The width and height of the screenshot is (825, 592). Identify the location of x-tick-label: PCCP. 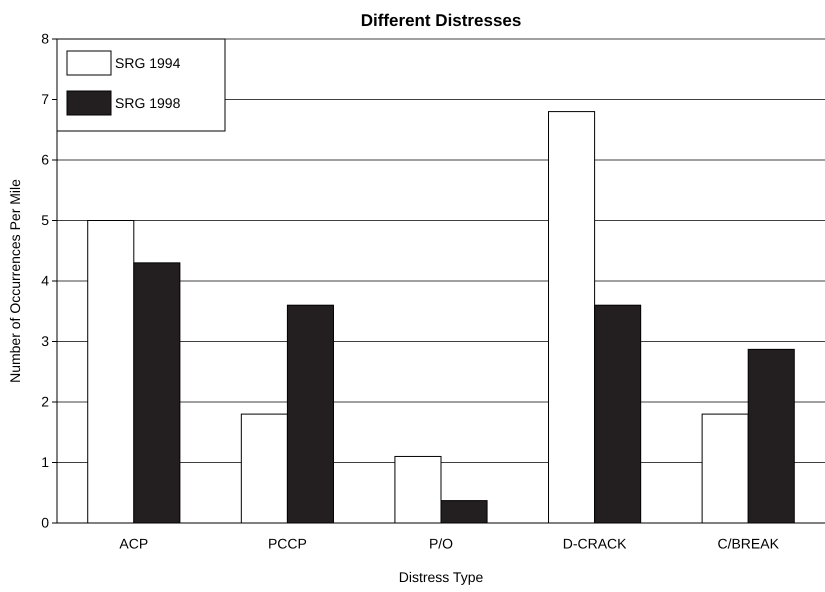
(287, 543).